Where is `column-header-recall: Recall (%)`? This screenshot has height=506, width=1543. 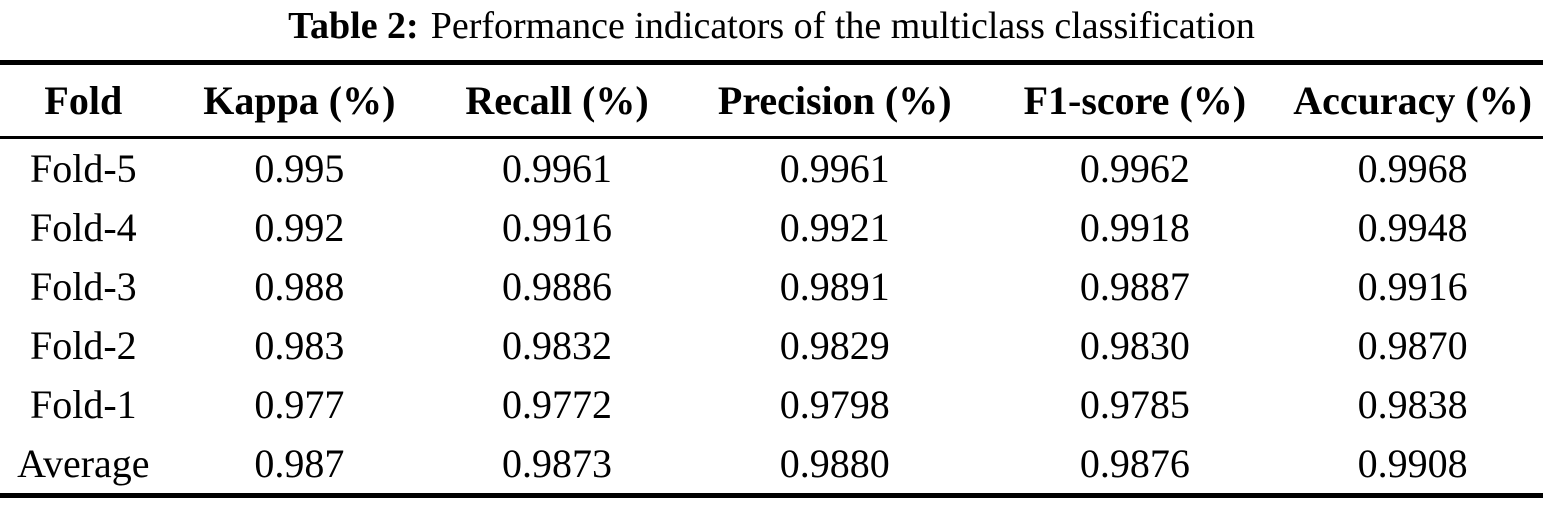
column-header-recall: Recall (%) is located at coordinates (557, 100).